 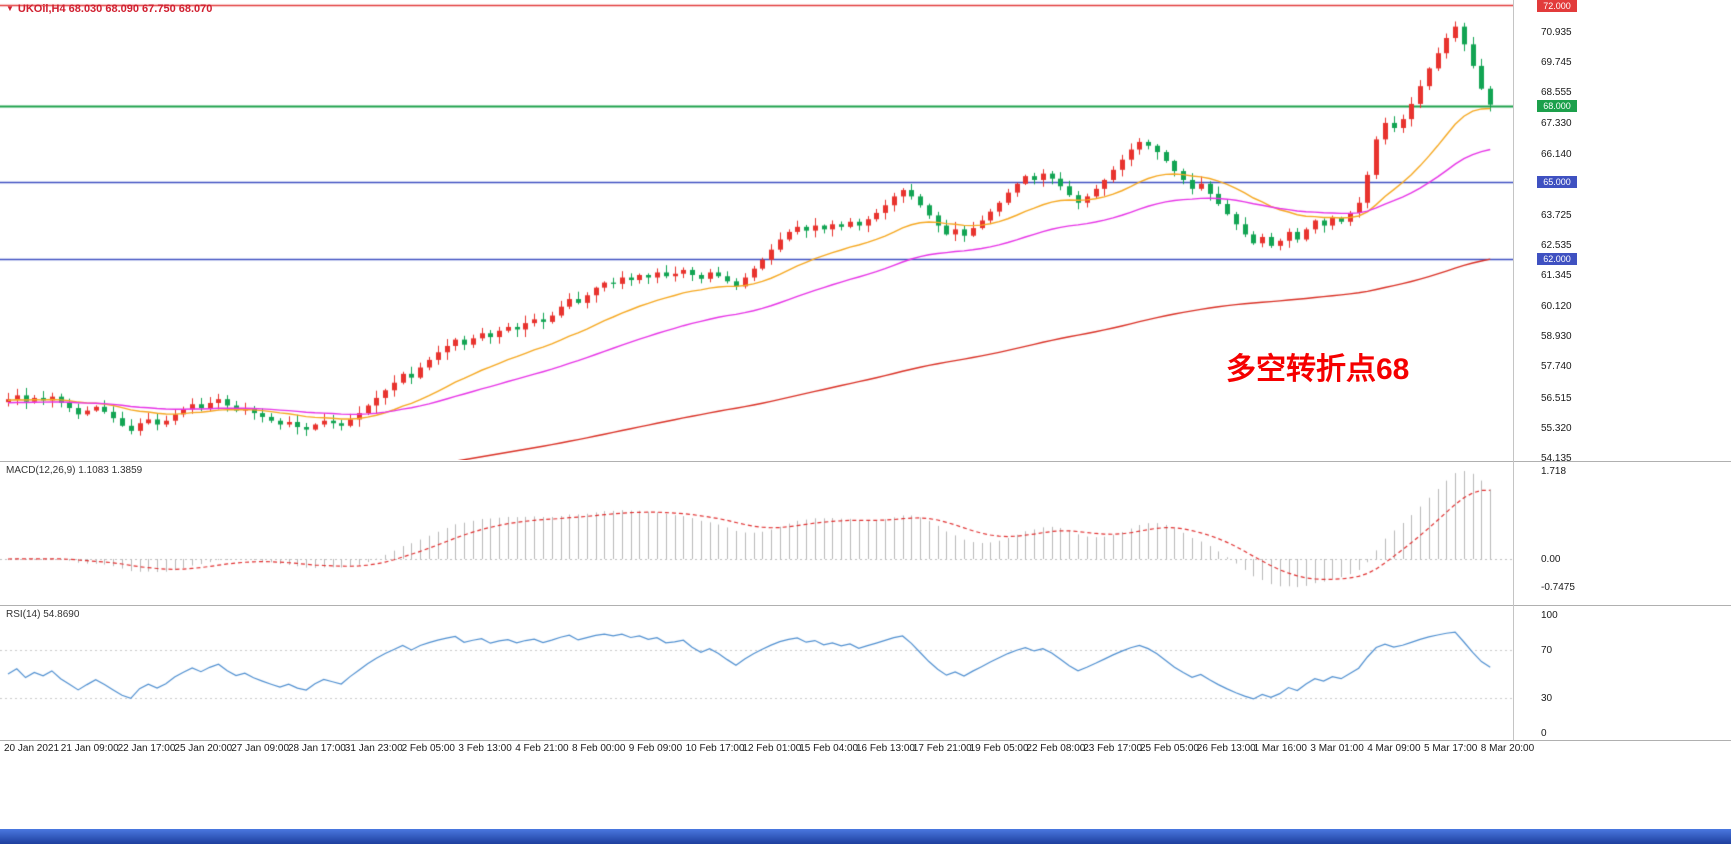 What do you see at coordinates (1544, 733) in the screenshot?
I see `rsi-axis-label: 0` at bounding box center [1544, 733].